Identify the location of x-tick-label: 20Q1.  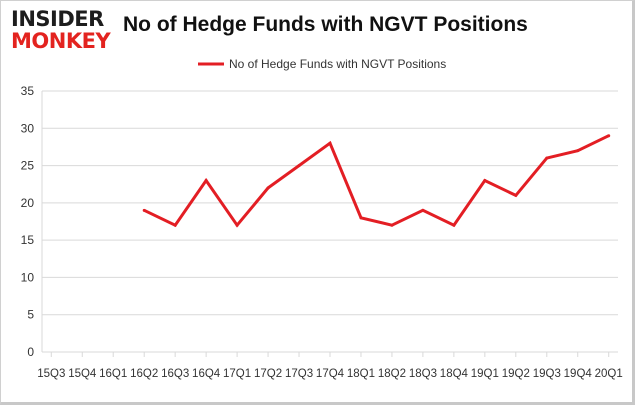
(609, 374).